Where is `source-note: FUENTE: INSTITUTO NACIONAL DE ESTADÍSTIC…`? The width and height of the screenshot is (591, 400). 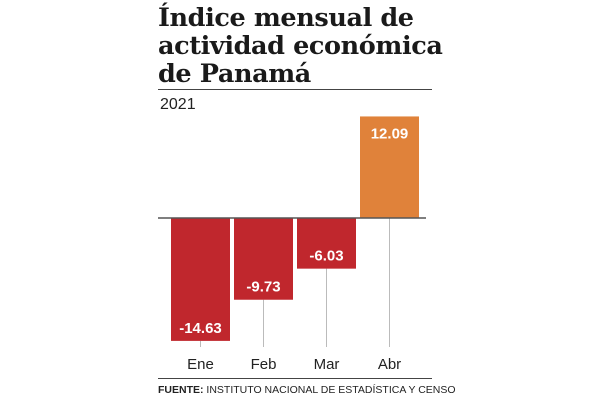 source-note: FUENTE: INSTITUTO NACIONAL DE ESTADÍSTIC… is located at coordinates (307, 390).